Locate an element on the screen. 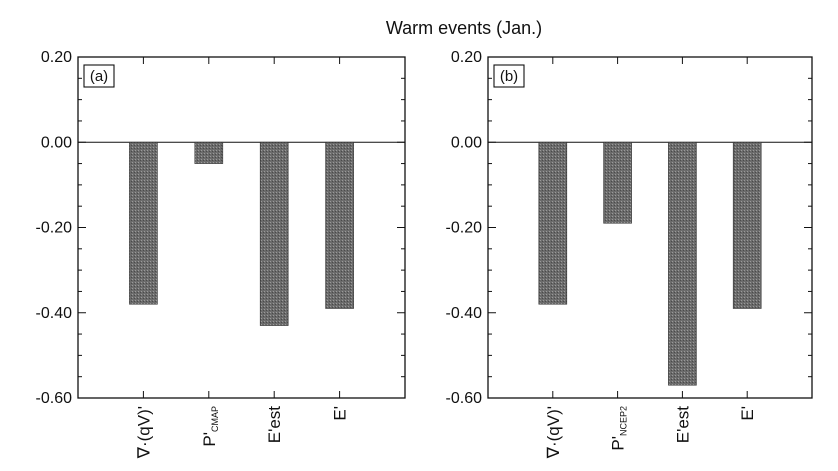 The image size is (838, 471). x-category-label: P'CMAP is located at coordinates (210, 426).